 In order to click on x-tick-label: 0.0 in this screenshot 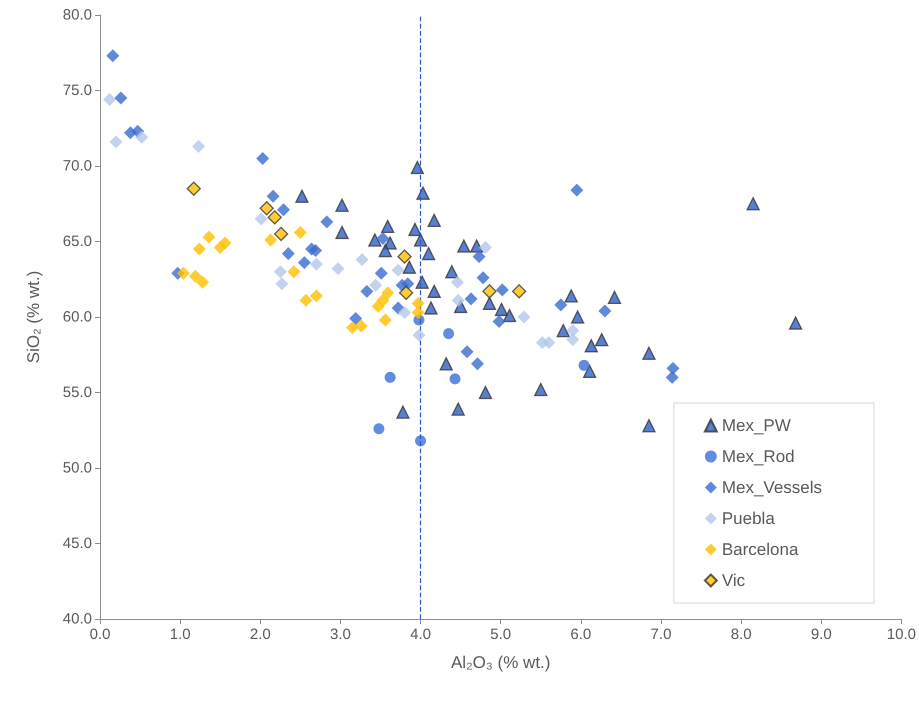, I will do `click(100, 634)`.